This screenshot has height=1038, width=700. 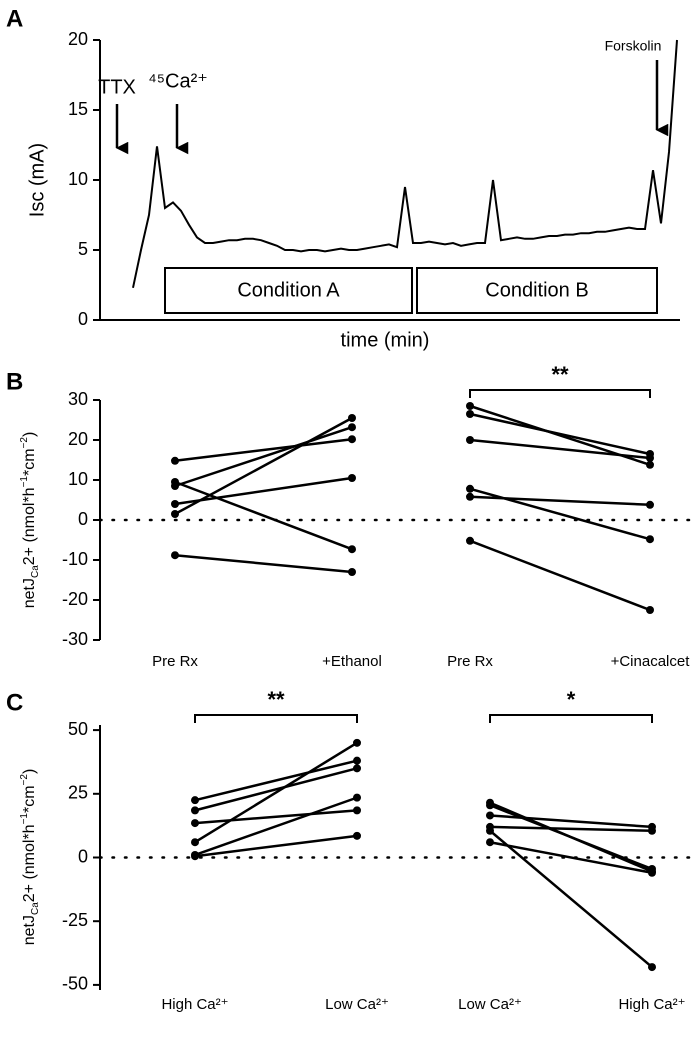 I want to click on y-label-part: Ca, so click(x=35, y=908).